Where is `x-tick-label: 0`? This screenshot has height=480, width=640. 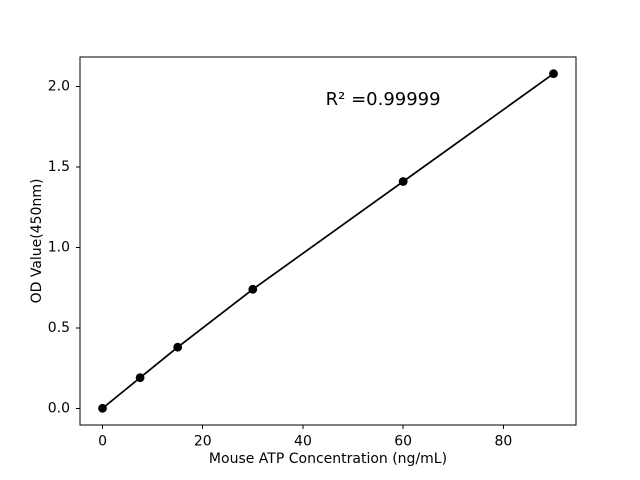
x-tick-label: 0 is located at coordinates (102, 442).